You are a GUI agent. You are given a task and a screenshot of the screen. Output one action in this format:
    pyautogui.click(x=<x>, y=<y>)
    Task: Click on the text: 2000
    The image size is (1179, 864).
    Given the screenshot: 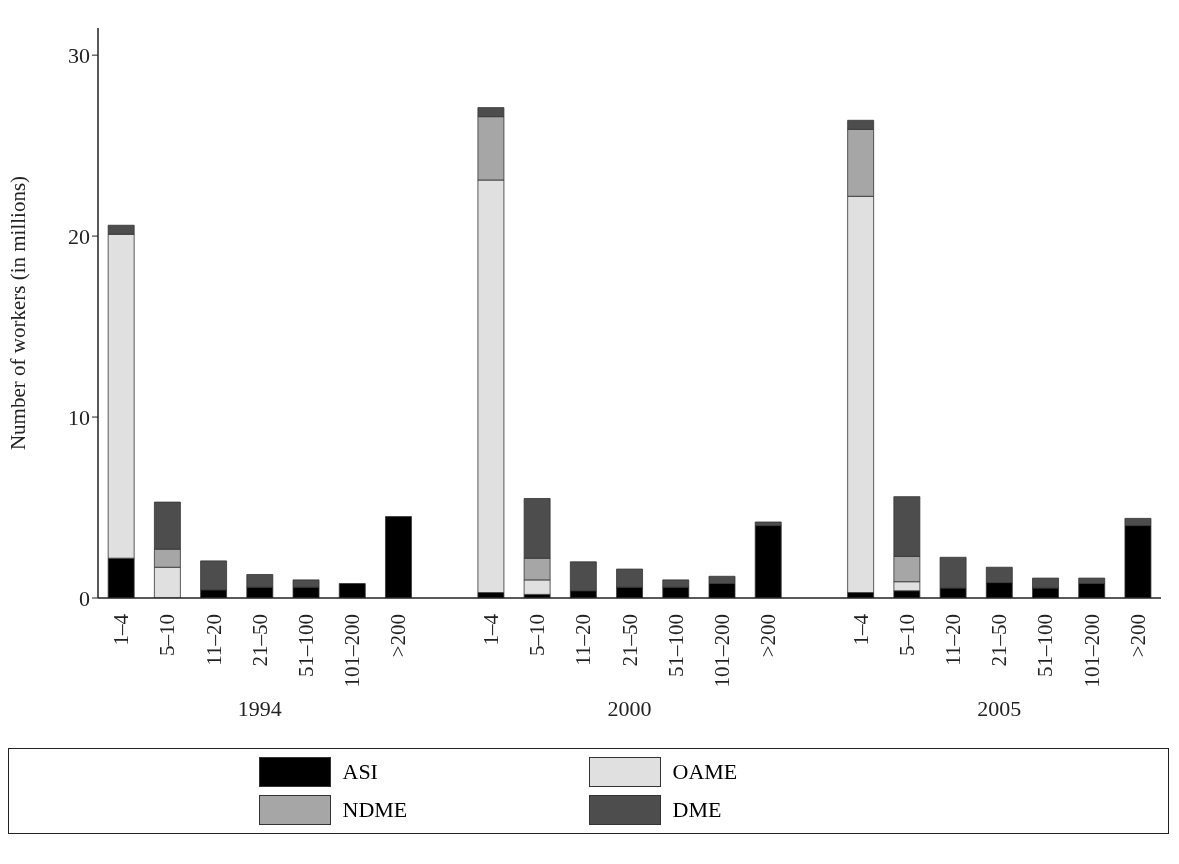 What is the action you would take?
    pyautogui.click(x=629, y=709)
    